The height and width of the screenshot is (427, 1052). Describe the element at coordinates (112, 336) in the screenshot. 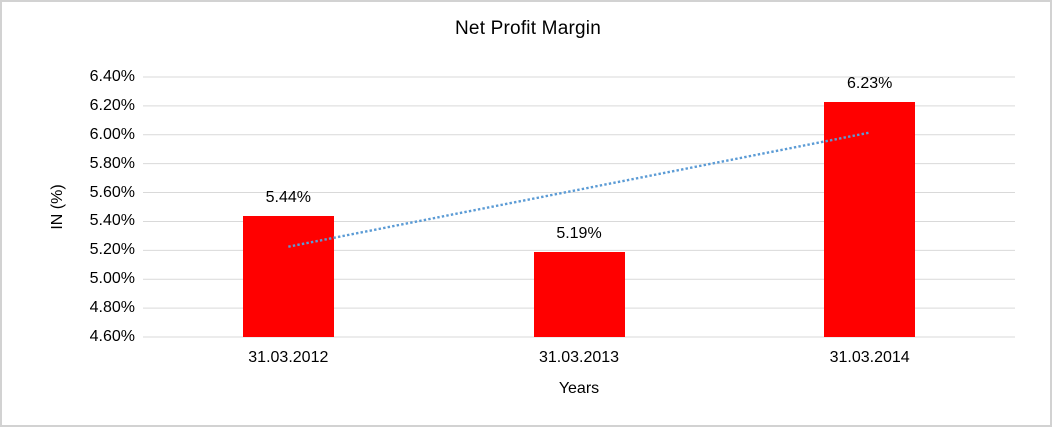

I see `y-tick-label: 4.60%` at that location.